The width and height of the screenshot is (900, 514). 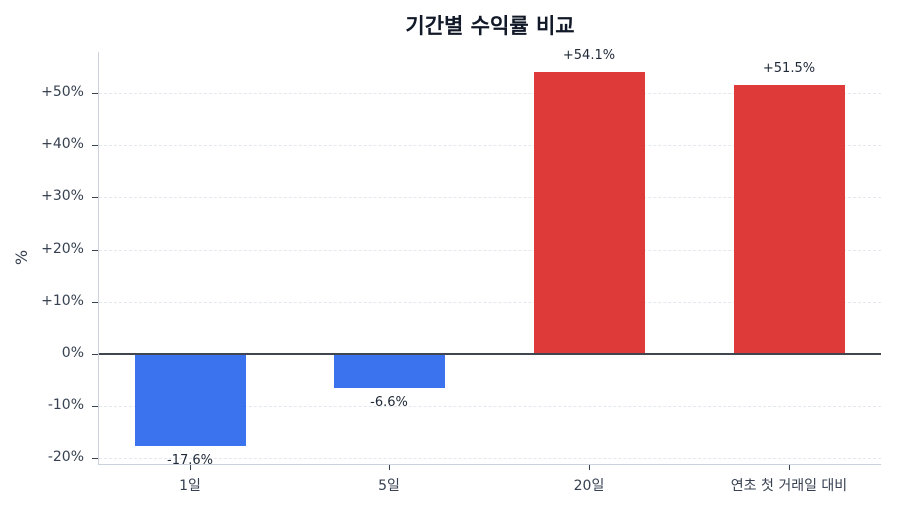 What do you see at coordinates (72, 353) in the screenshot?
I see `y-tick-label: 0%` at bounding box center [72, 353].